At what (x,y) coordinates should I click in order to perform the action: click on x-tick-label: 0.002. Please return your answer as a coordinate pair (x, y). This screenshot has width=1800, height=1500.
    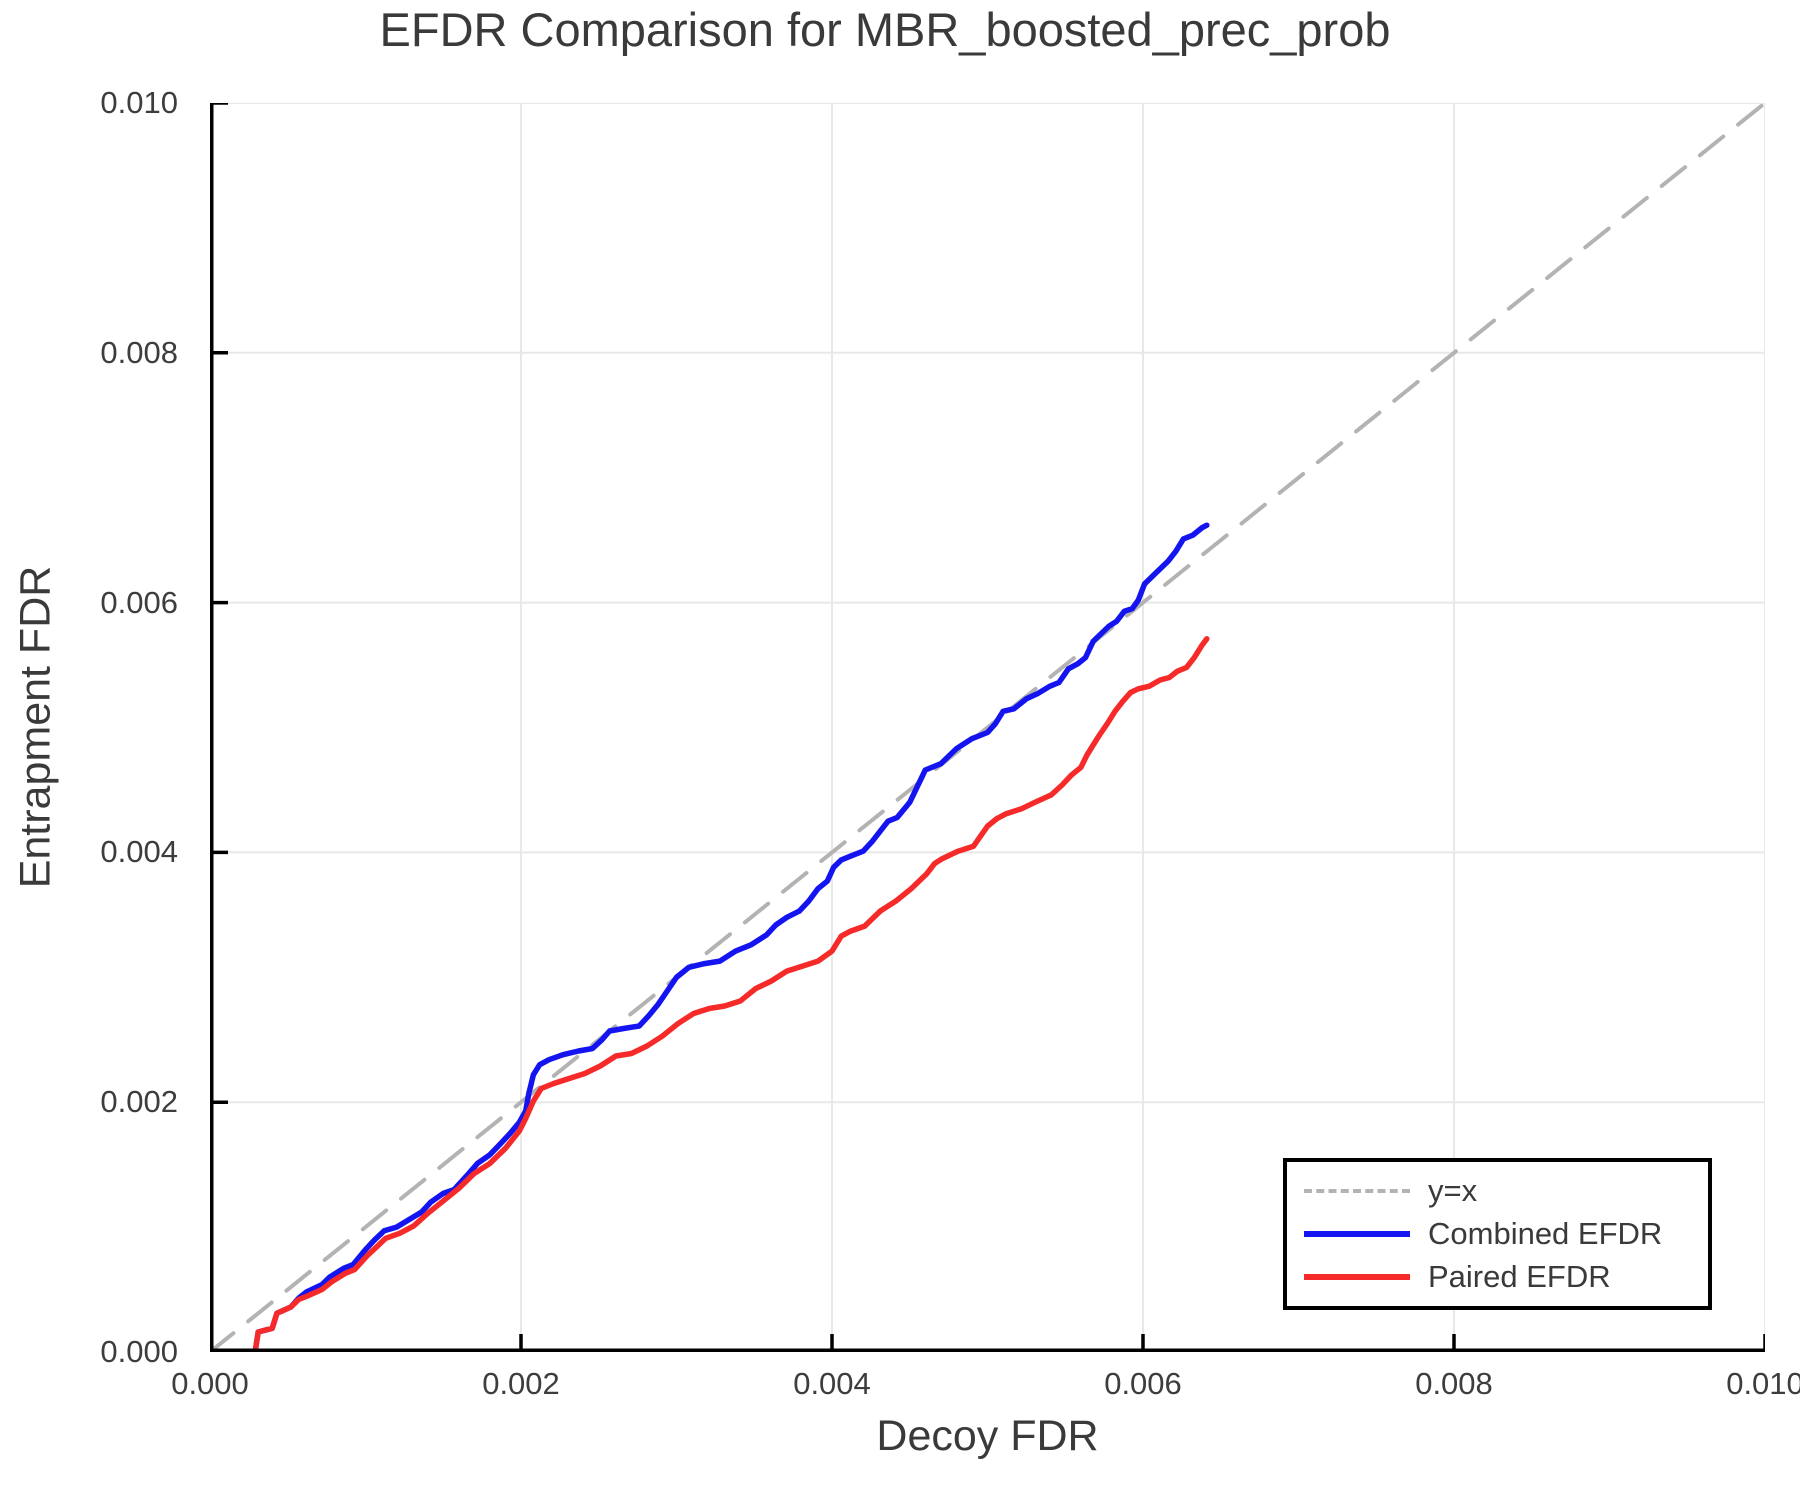
    Looking at the image, I should click on (521, 1383).